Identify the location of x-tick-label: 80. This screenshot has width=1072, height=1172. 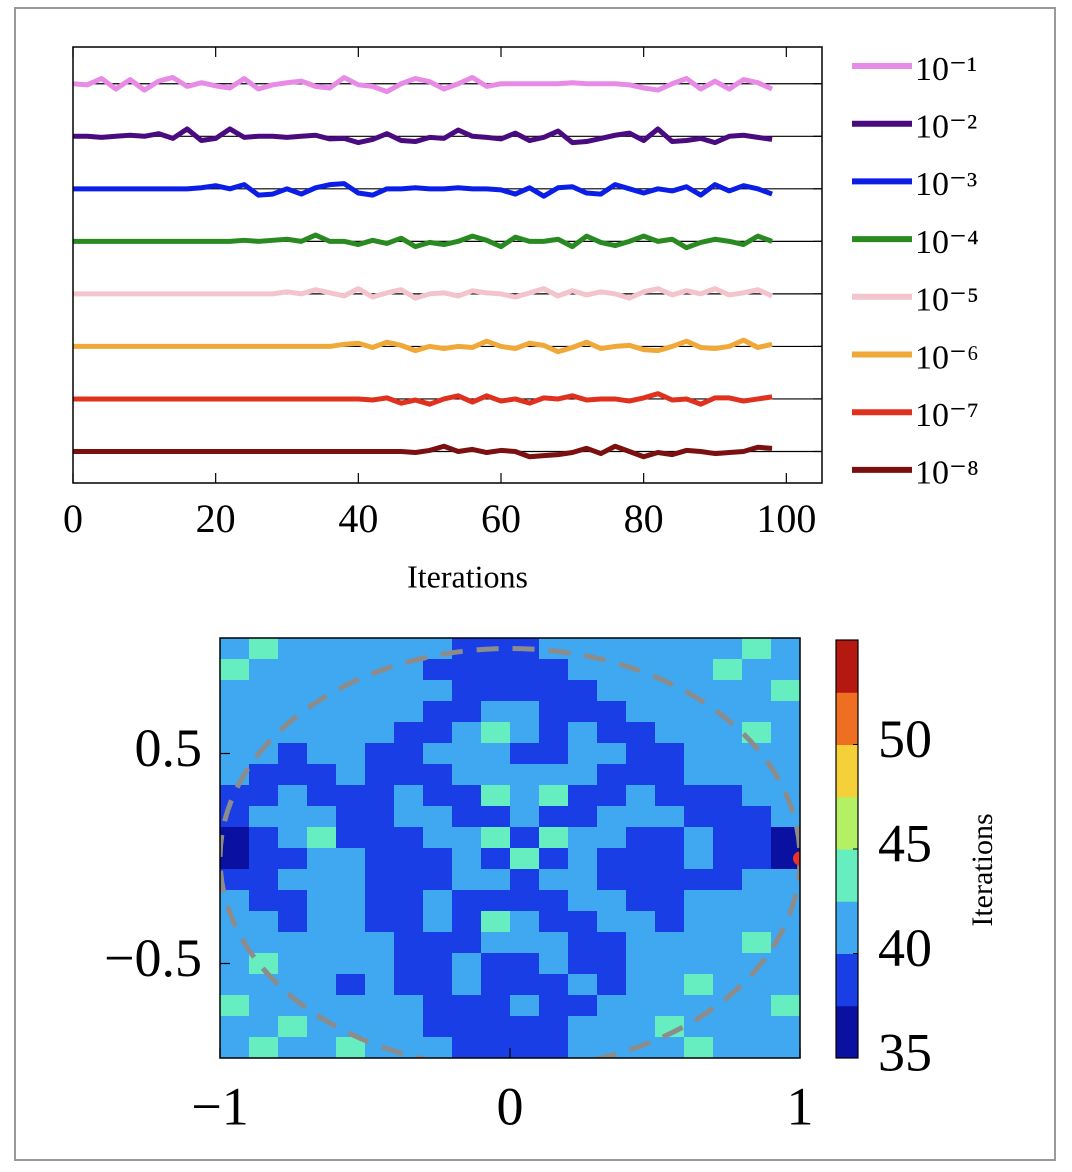
(644, 518).